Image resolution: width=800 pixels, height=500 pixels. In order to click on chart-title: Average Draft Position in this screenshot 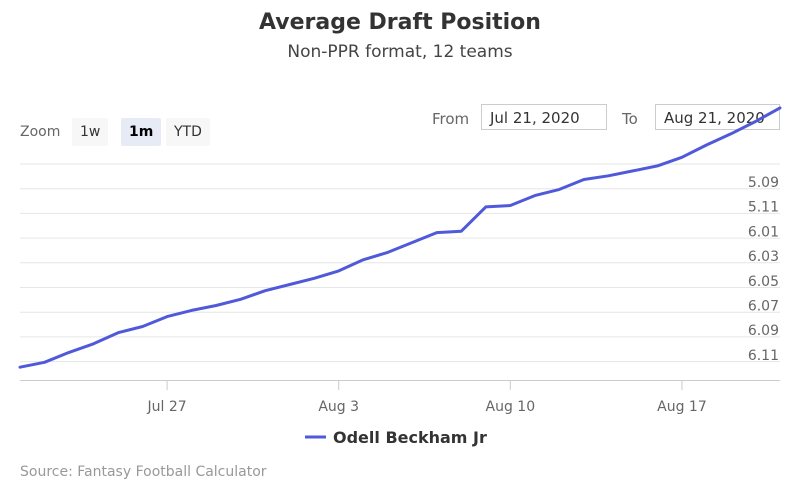, I will do `click(400, 22)`.